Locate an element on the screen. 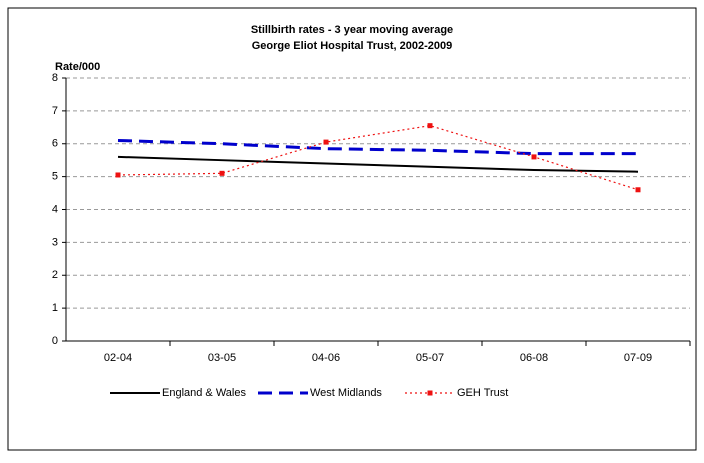 This screenshot has height=463, width=704. x-tick-label: 02-04 is located at coordinates (118, 358).